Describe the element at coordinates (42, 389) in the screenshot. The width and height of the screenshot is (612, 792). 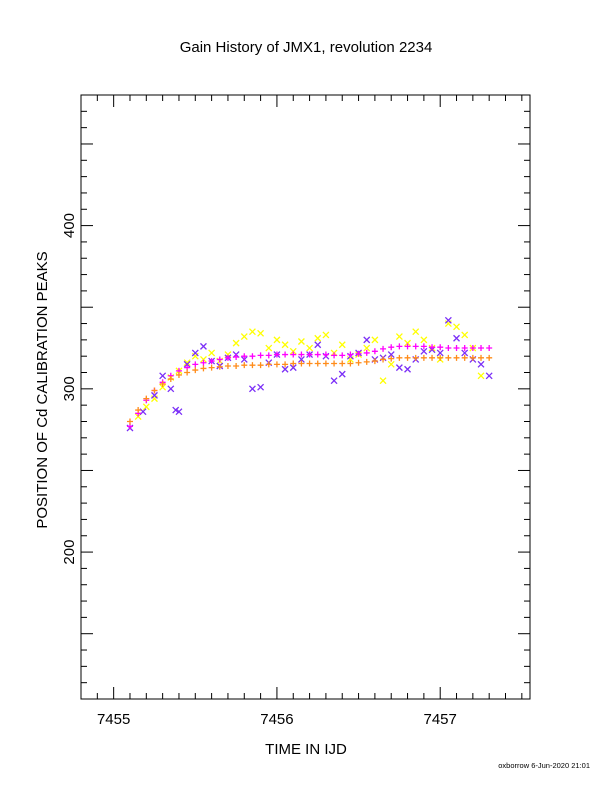
I see `y-axis-label: POSITION OF Cd CALIBRATION PEAKS` at that location.